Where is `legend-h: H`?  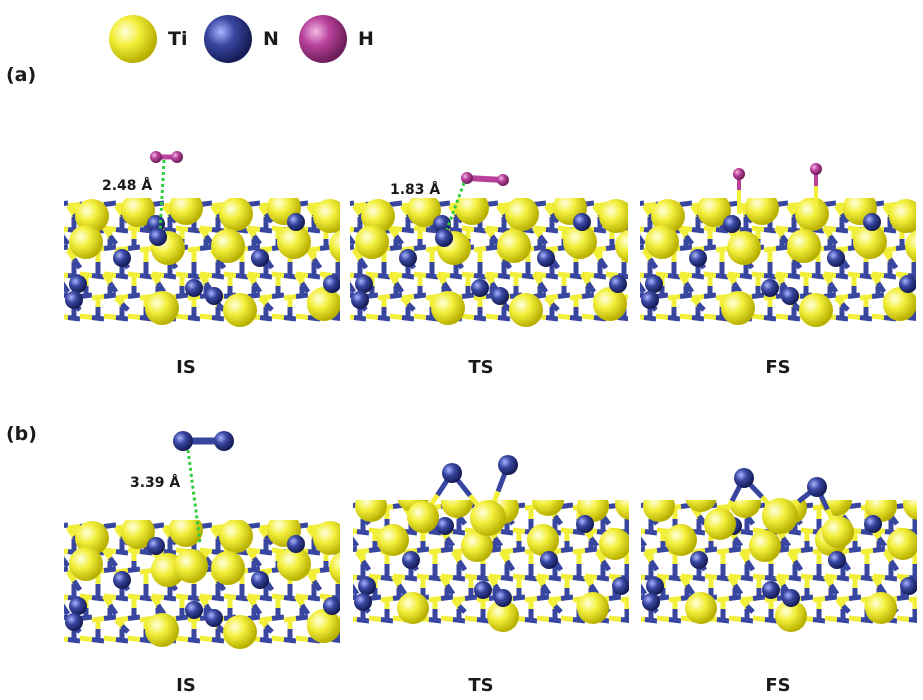
legend-h: H is located at coordinates (336, 39).